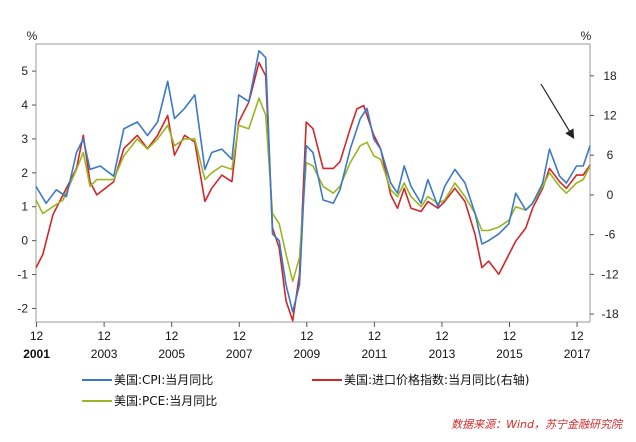 This screenshot has height=442, width=636. I want to click on legend-label-cpi: 美国:CPI:当月同比, so click(164, 380).